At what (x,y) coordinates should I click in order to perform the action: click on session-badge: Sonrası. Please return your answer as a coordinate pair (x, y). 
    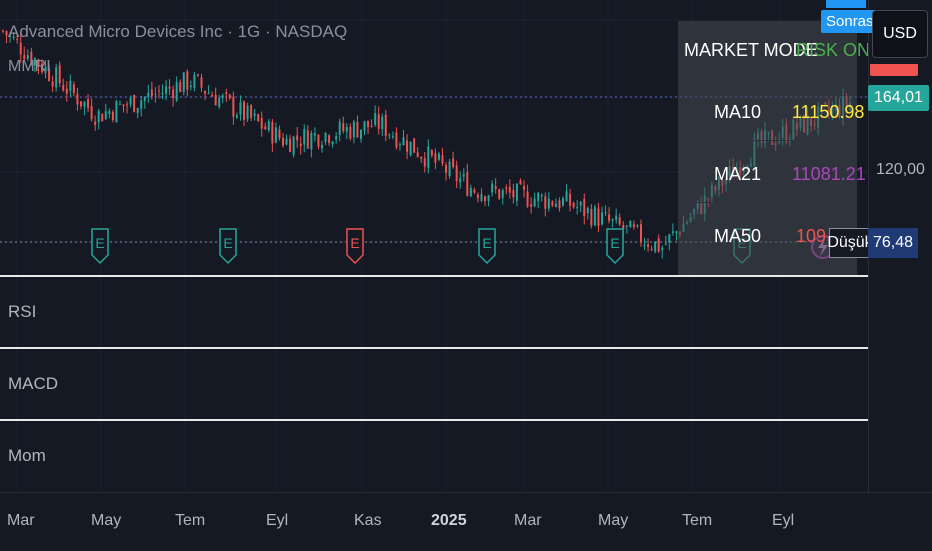
    Looking at the image, I should click on (852, 21).